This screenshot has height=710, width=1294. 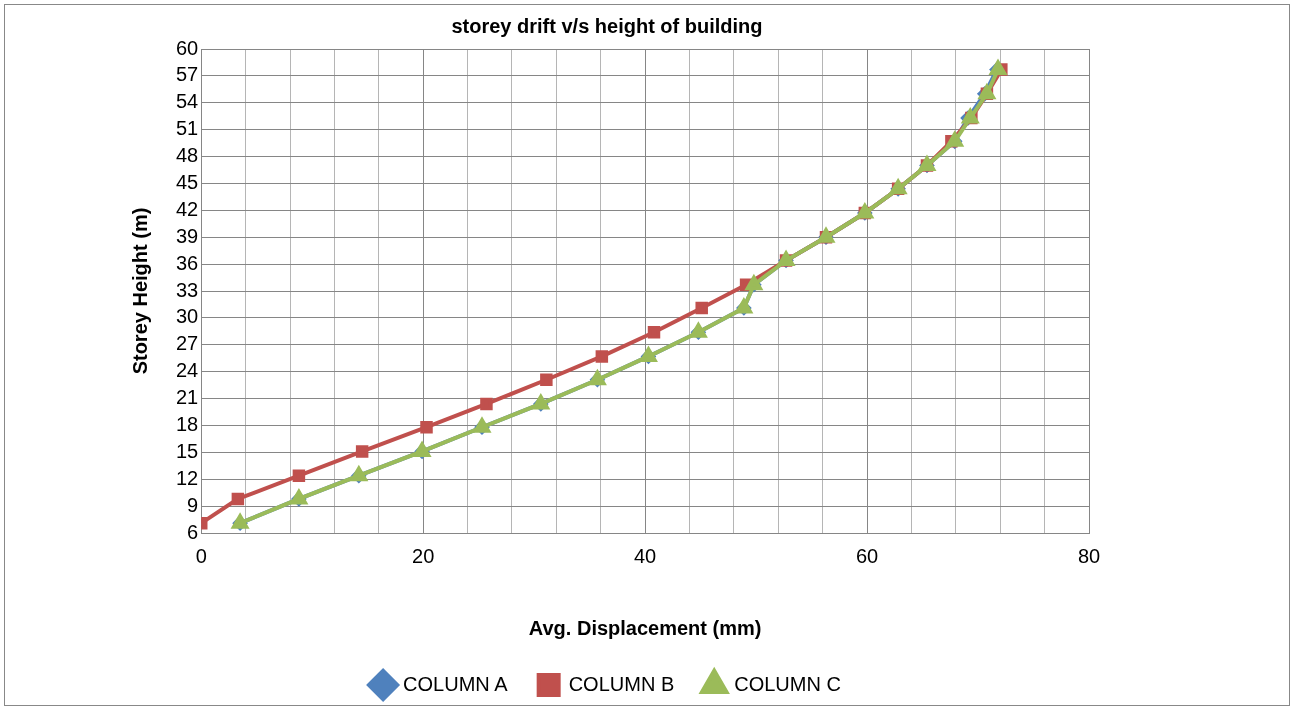 I want to click on x-tick-label: 80, so click(x=1089, y=555).